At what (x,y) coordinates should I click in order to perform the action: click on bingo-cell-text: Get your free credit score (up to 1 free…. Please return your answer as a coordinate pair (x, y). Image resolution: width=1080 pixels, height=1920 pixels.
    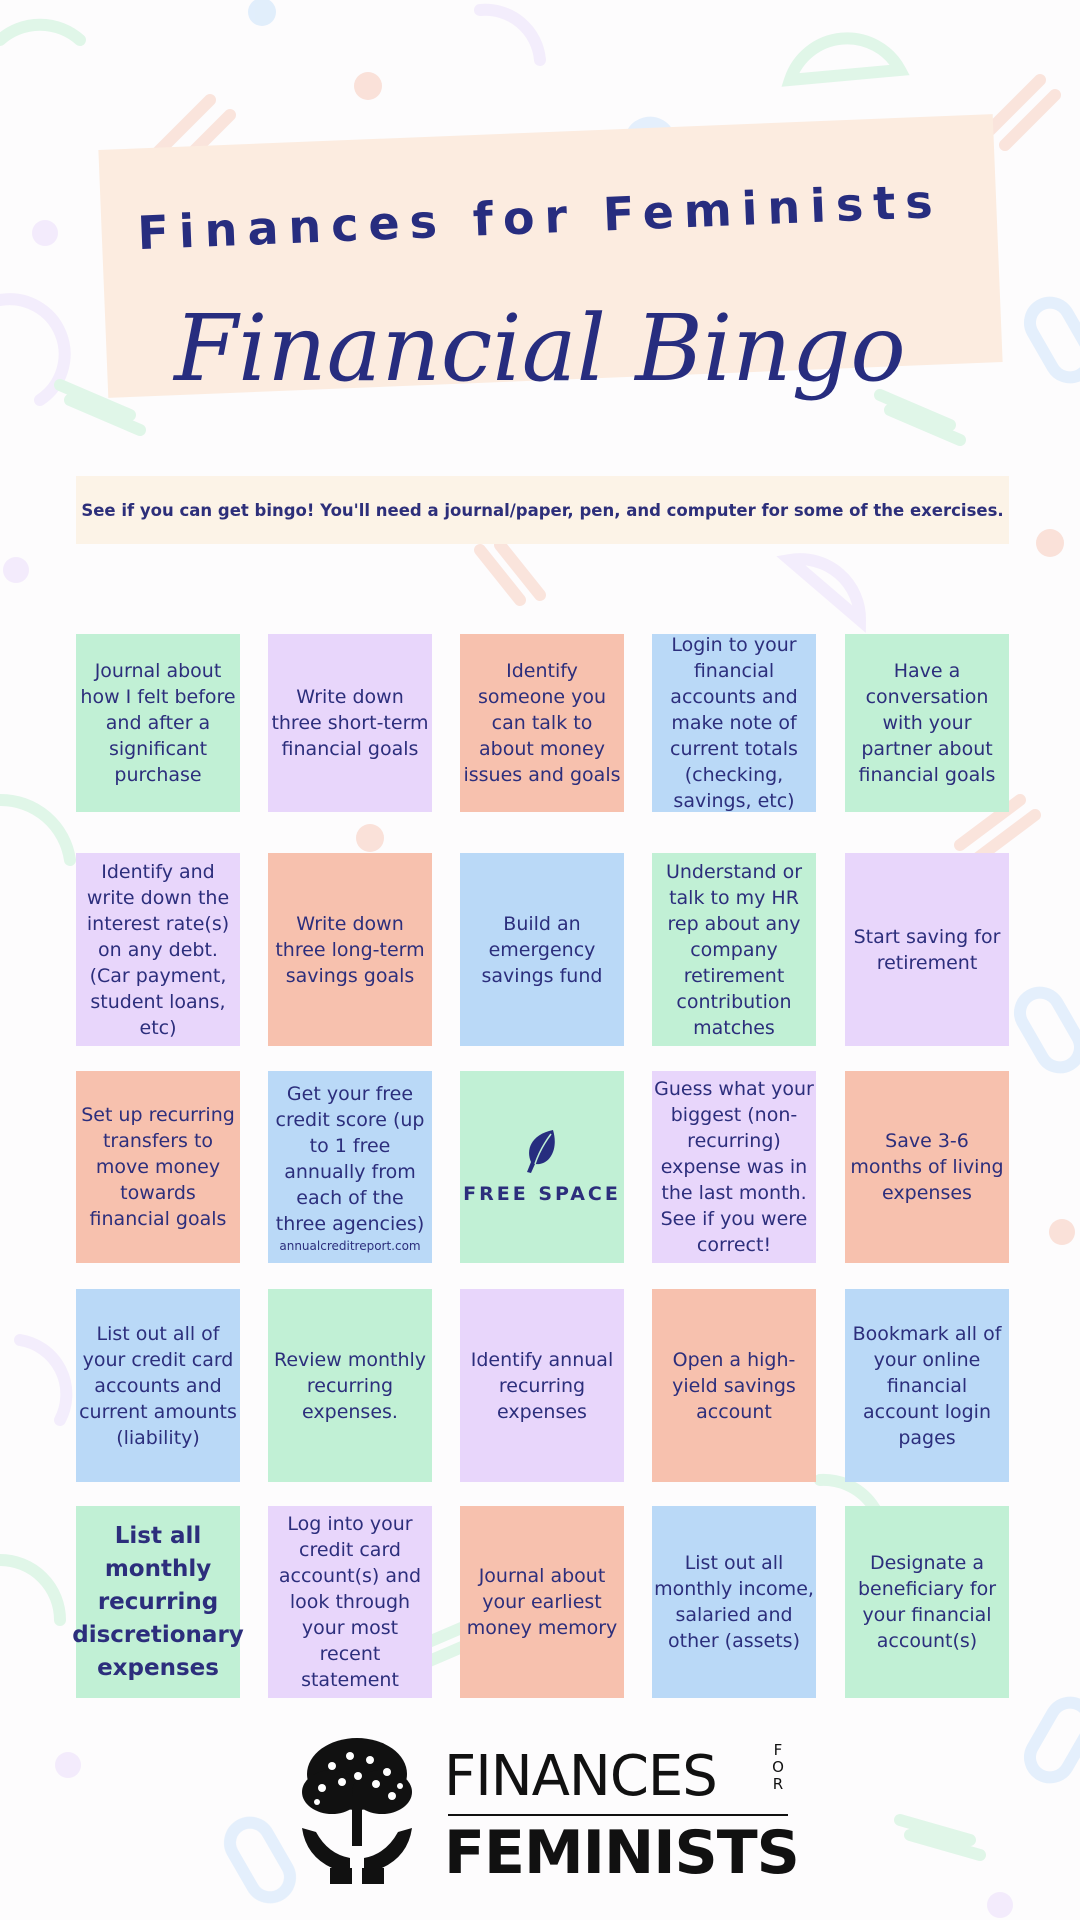
    Looking at the image, I should click on (350, 1159).